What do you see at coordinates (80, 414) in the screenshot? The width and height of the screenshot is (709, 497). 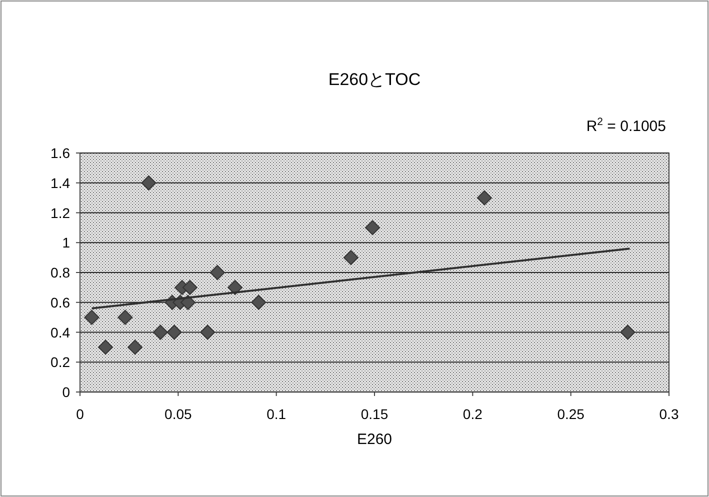 I see `x-tick-label: 0` at bounding box center [80, 414].